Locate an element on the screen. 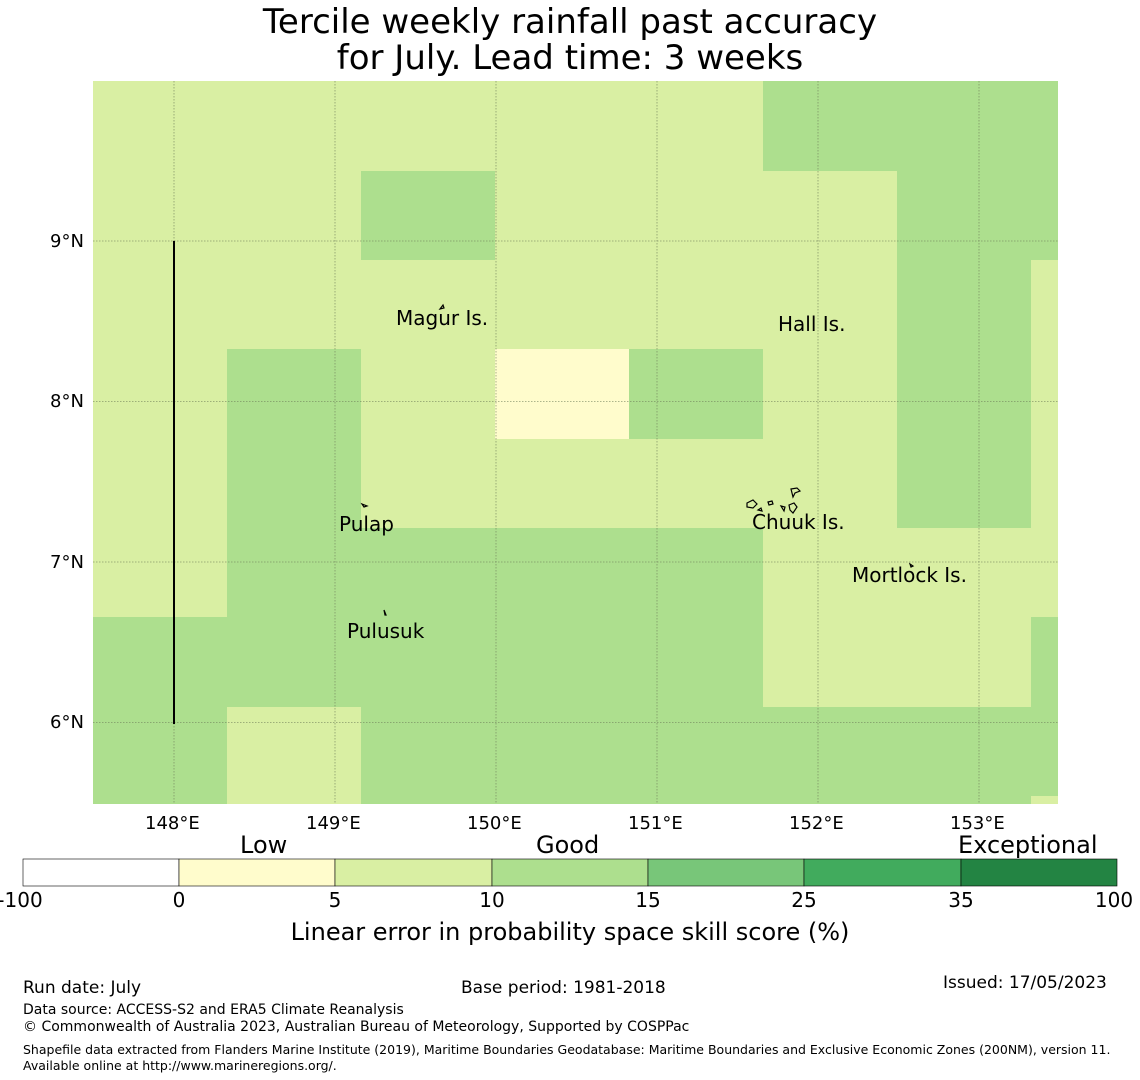 The width and height of the screenshot is (1140, 1080). lat-tick-6: 6°N is located at coordinates (67, 722).